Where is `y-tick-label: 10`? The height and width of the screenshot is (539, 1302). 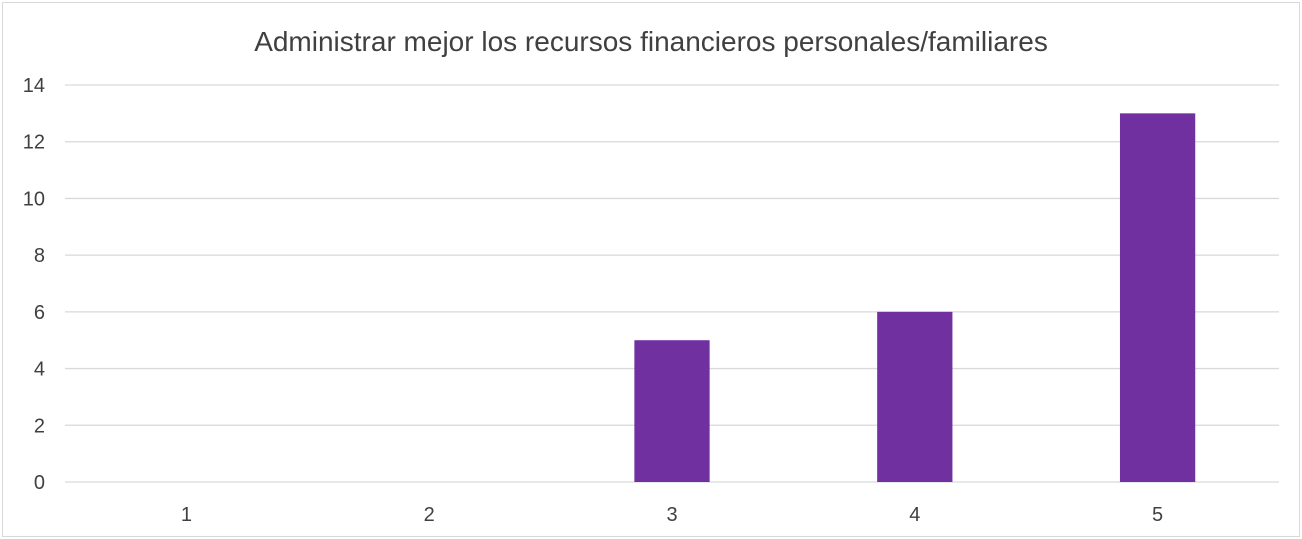
y-tick-label: 10 is located at coordinates (34, 199).